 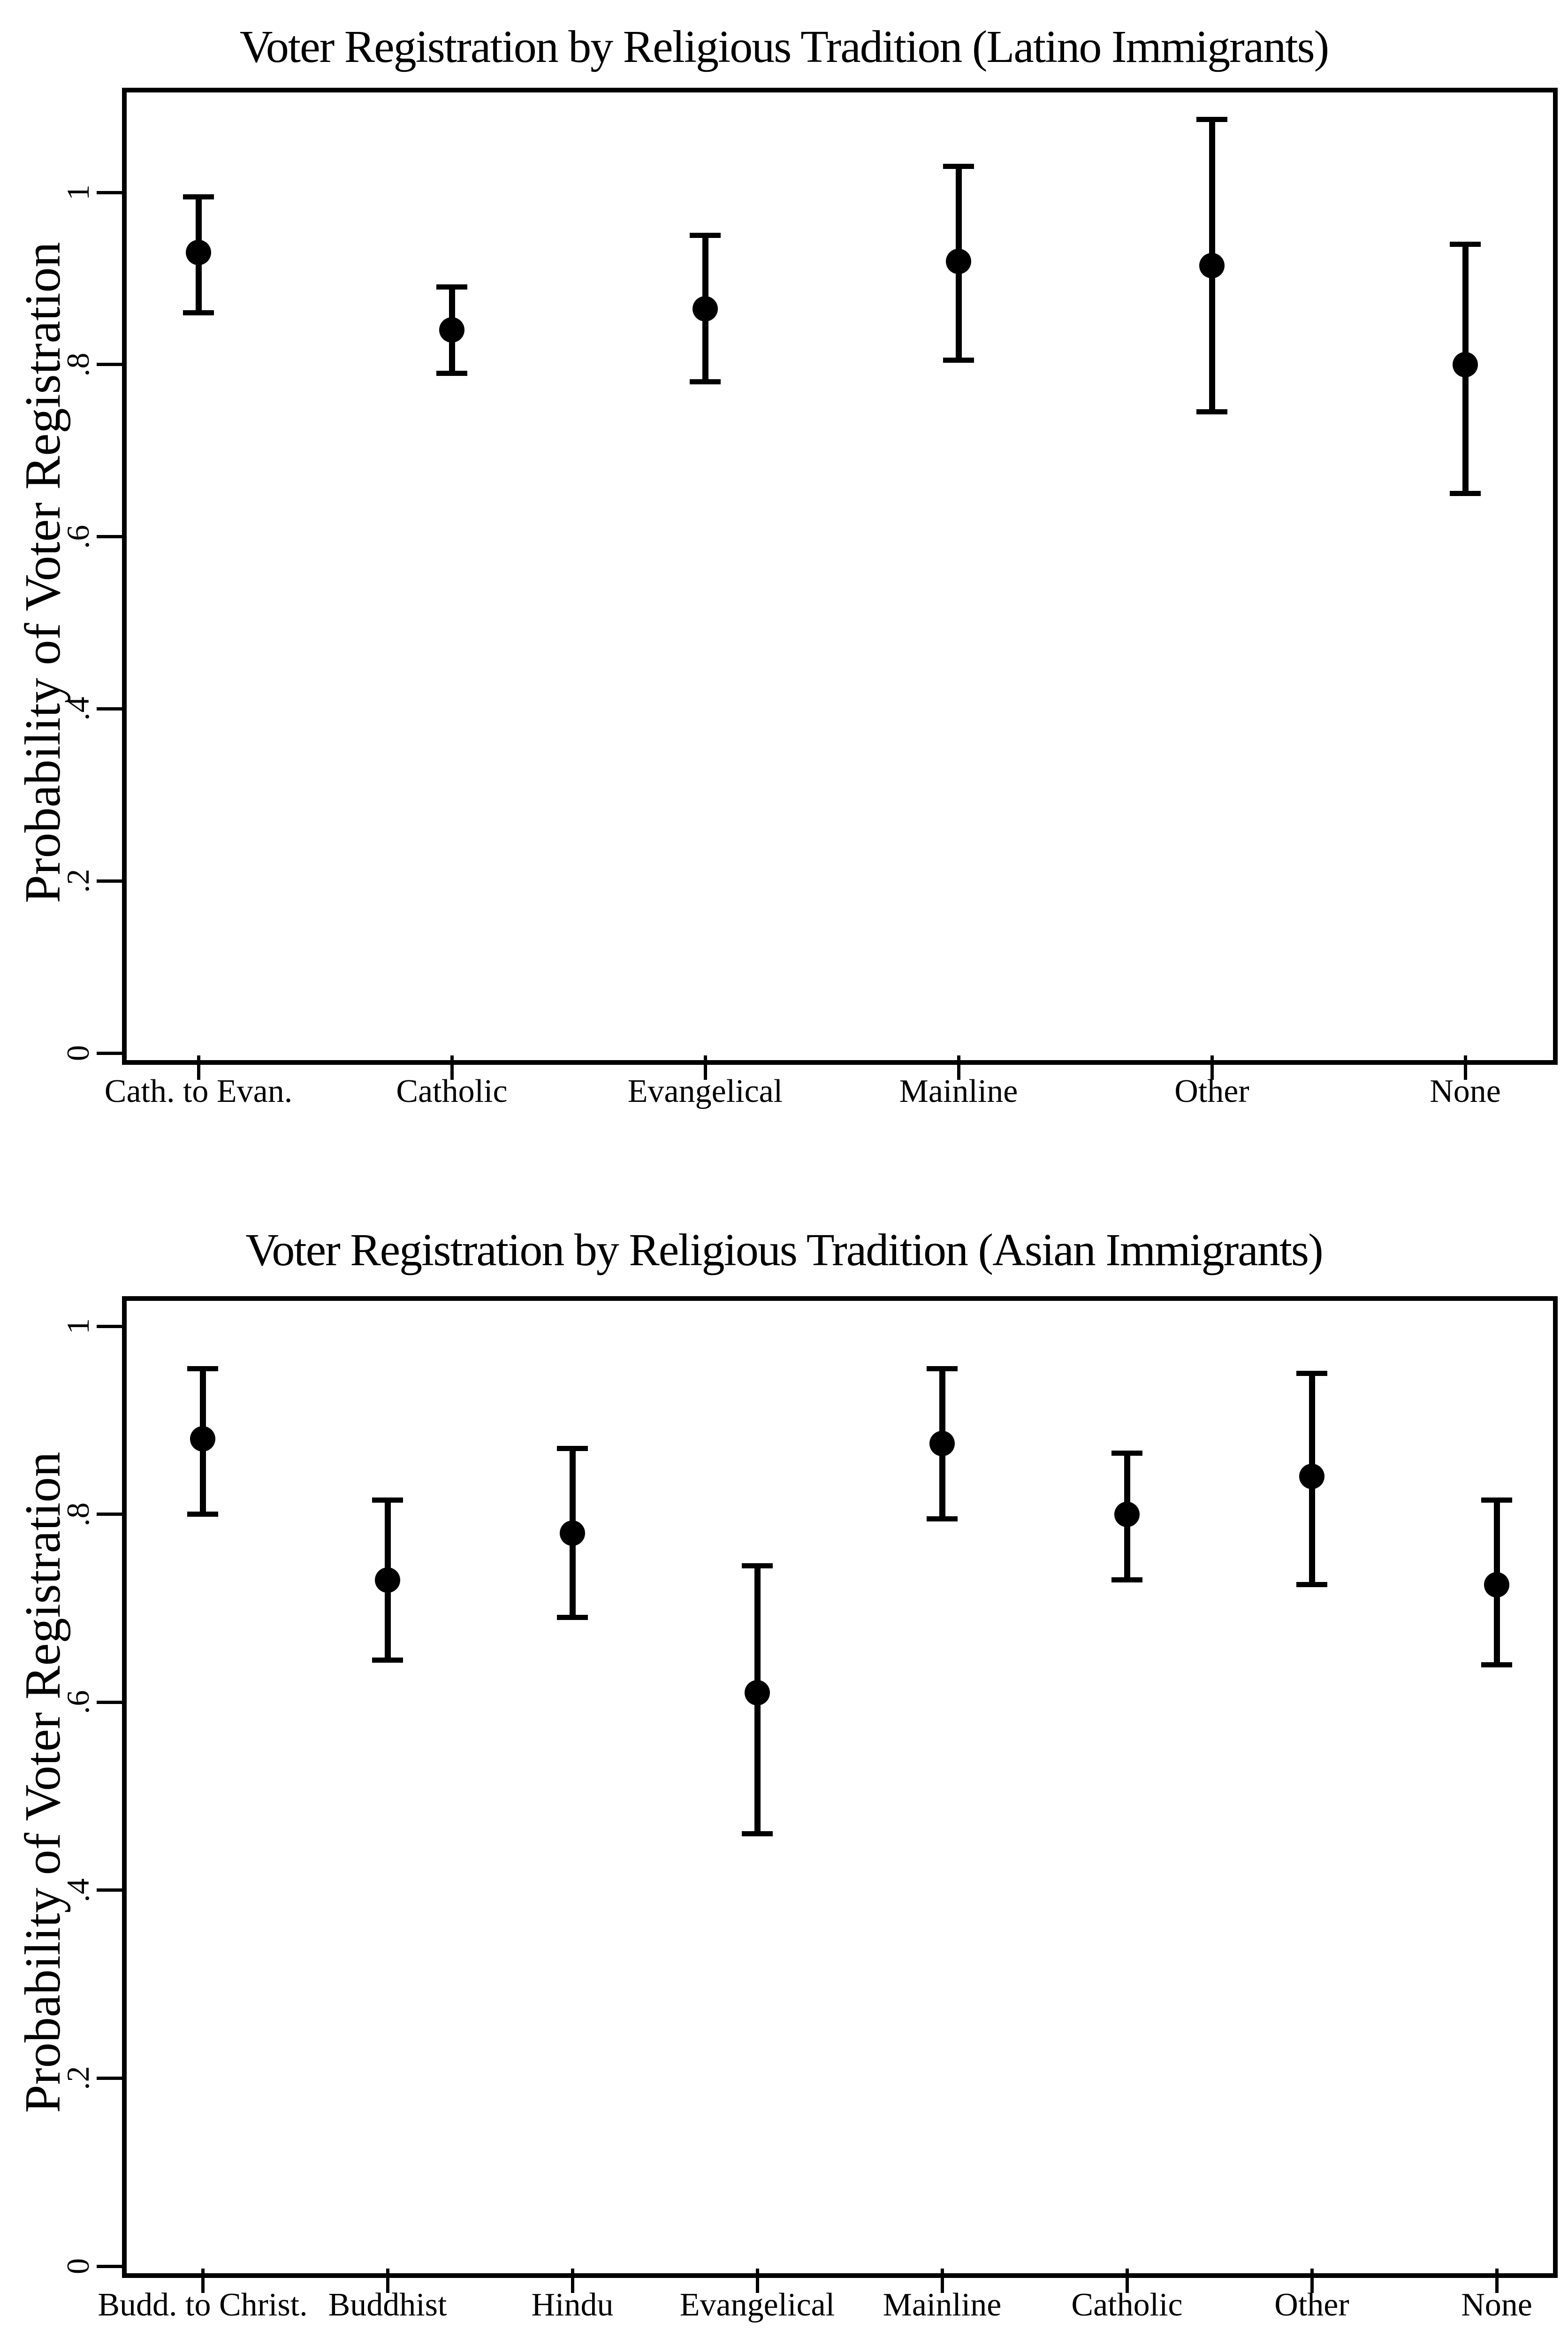 What do you see at coordinates (572, 2305) in the screenshot?
I see `x-tick-label: Hindu` at bounding box center [572, 2305].